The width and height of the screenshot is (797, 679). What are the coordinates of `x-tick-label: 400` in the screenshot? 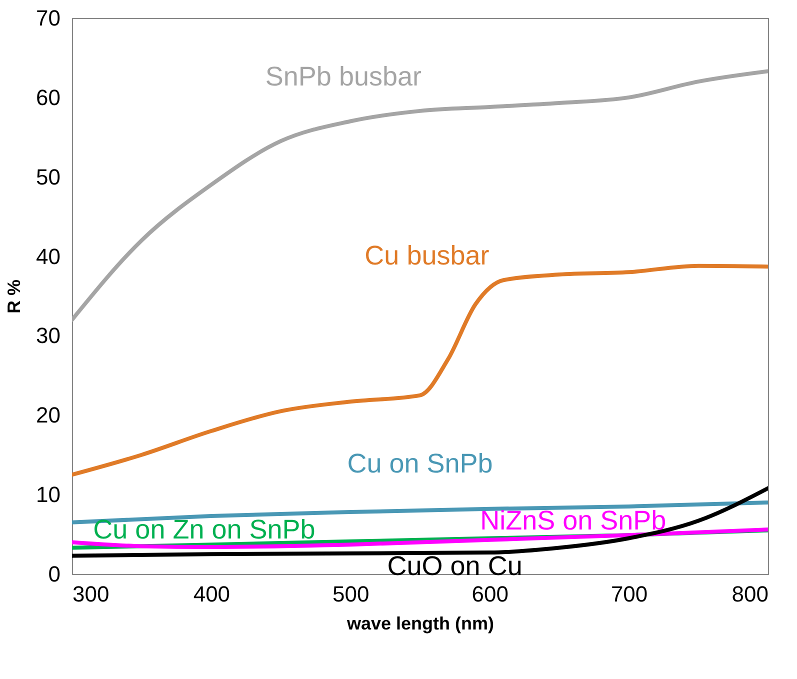 It's located at (211, 594).